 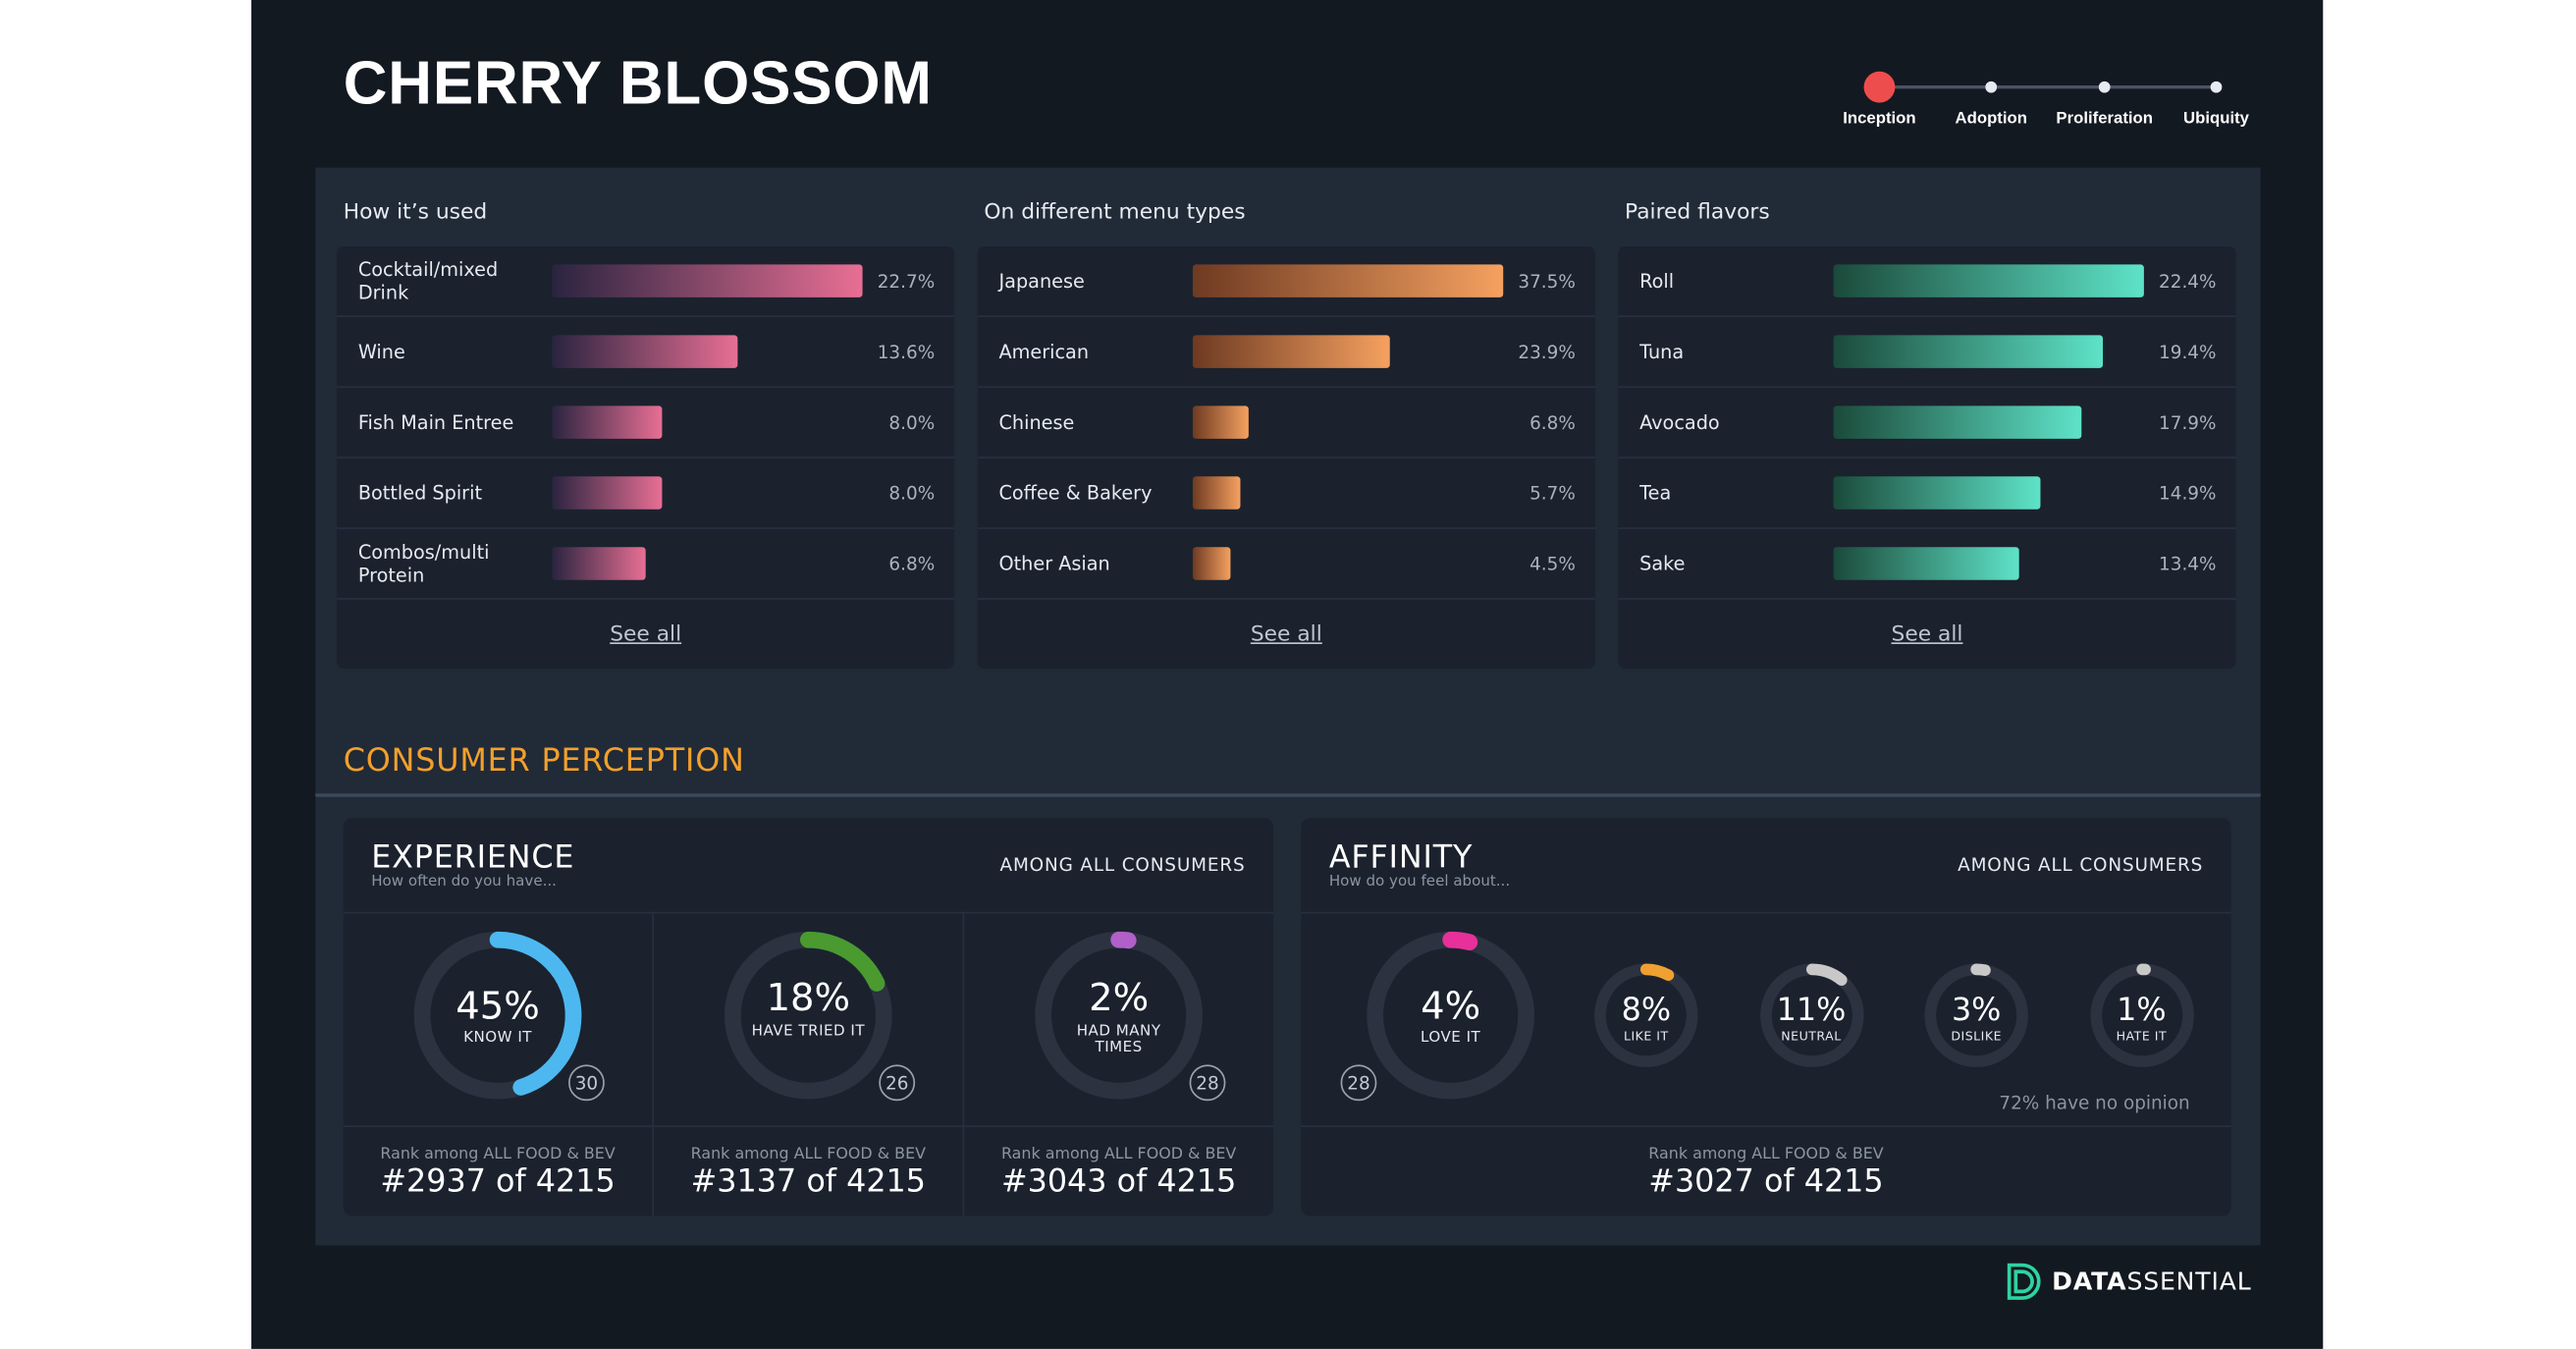 I want to click on section-title: How it’s used, so click(x=415, y=213).